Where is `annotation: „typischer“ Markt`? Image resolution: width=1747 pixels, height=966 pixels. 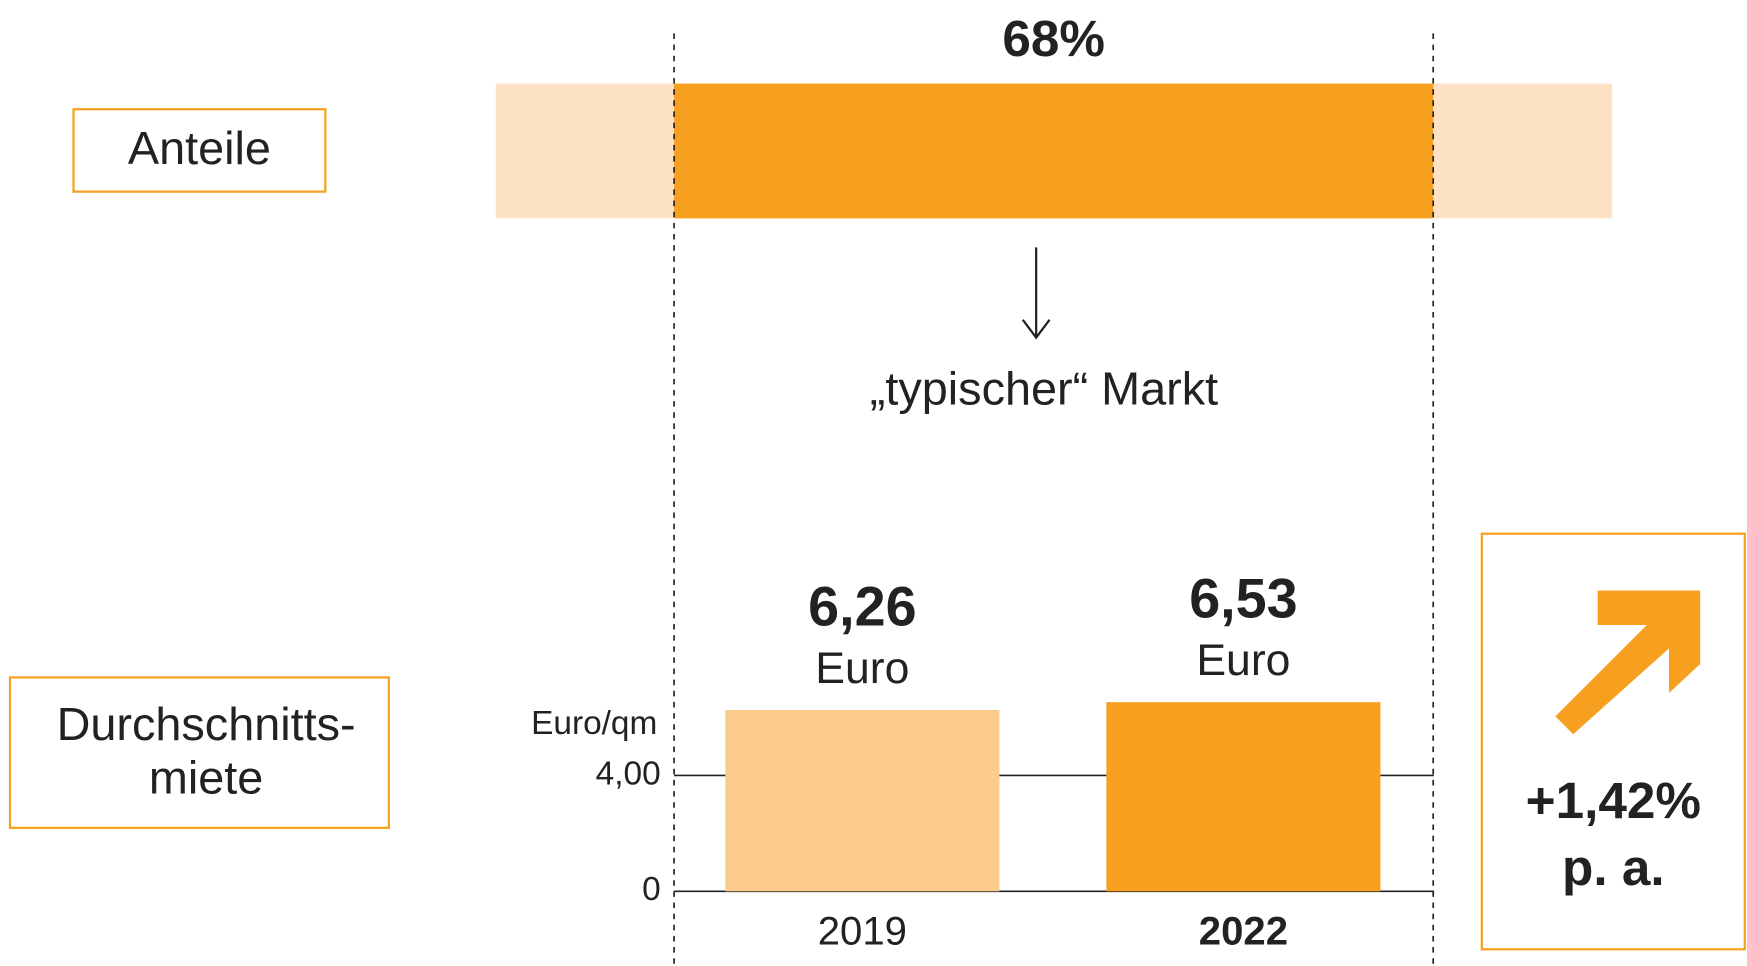
annotation: „typischer“ Markt is located at coordinates (1044, 389).